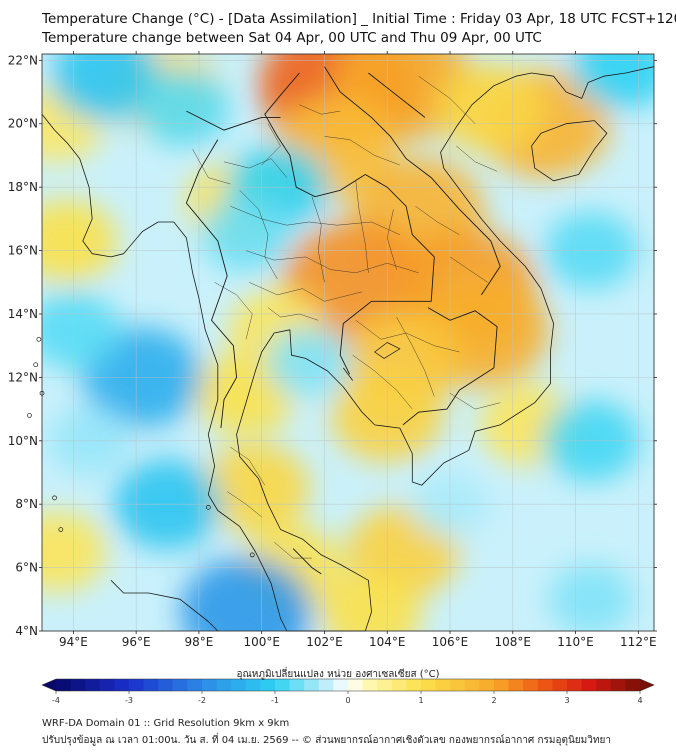 This screenshot has height=756, width=676. What do you see at coordinates (136, 642) in the screenshot?
I see `lon-tick-label: 96°E` at bounding box center [136, 642].